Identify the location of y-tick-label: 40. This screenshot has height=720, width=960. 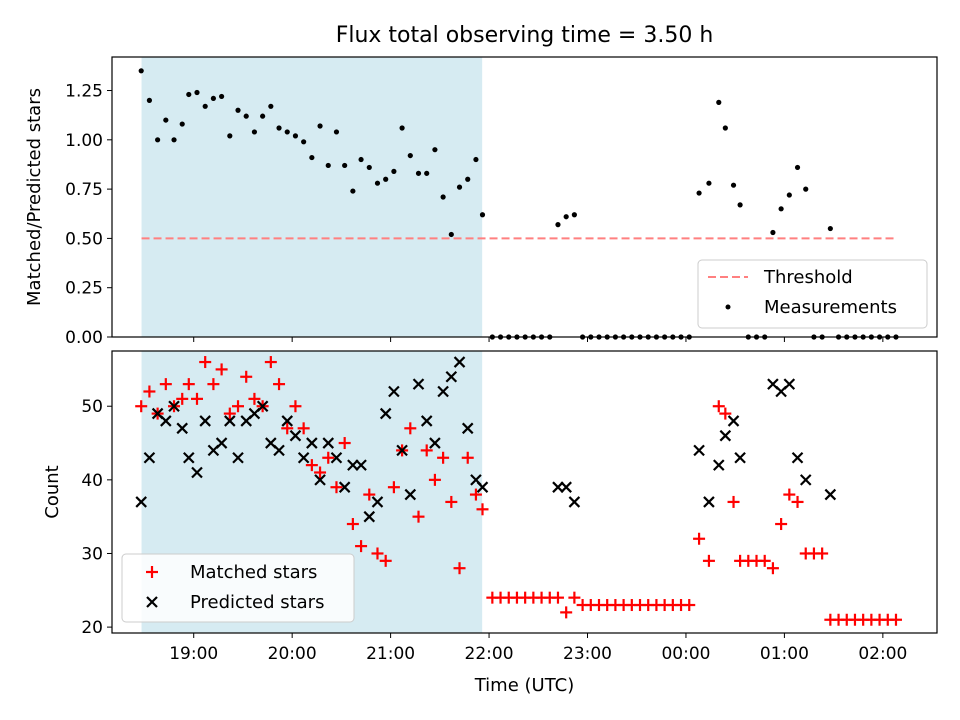
(92, 481).